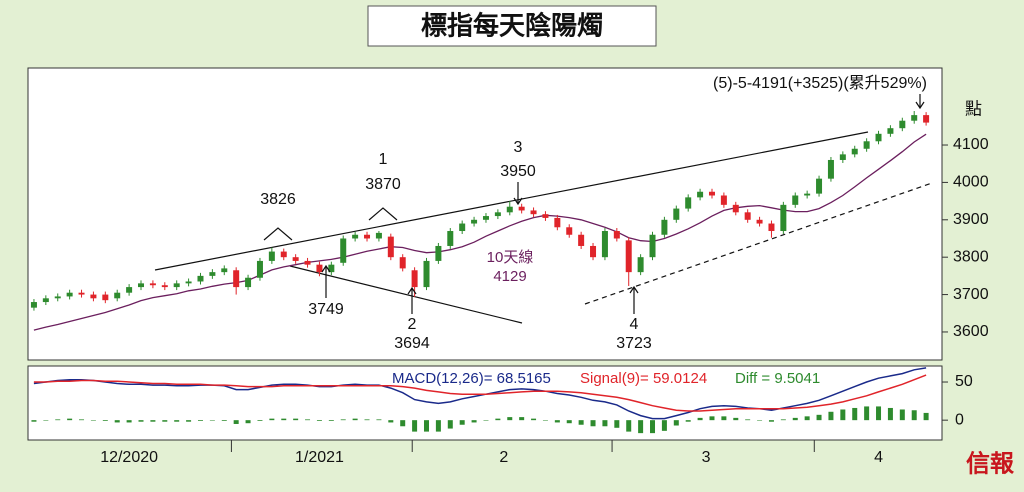  What do you see at coordinates (878, 457) in the screenshot?
I see `x-tick-label: 4` at bounding box center [878, 457].